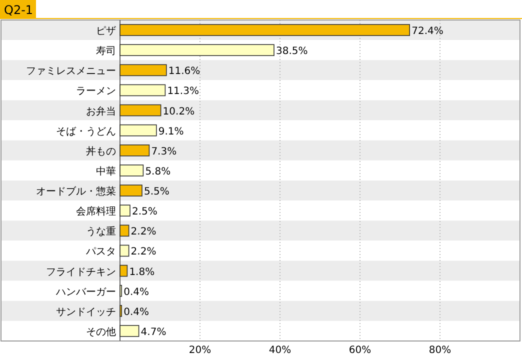  What do you see at coordinates (292, 52) in the screenshot?
I see `data-label: 38.5%` at bounding box center [292, 52].